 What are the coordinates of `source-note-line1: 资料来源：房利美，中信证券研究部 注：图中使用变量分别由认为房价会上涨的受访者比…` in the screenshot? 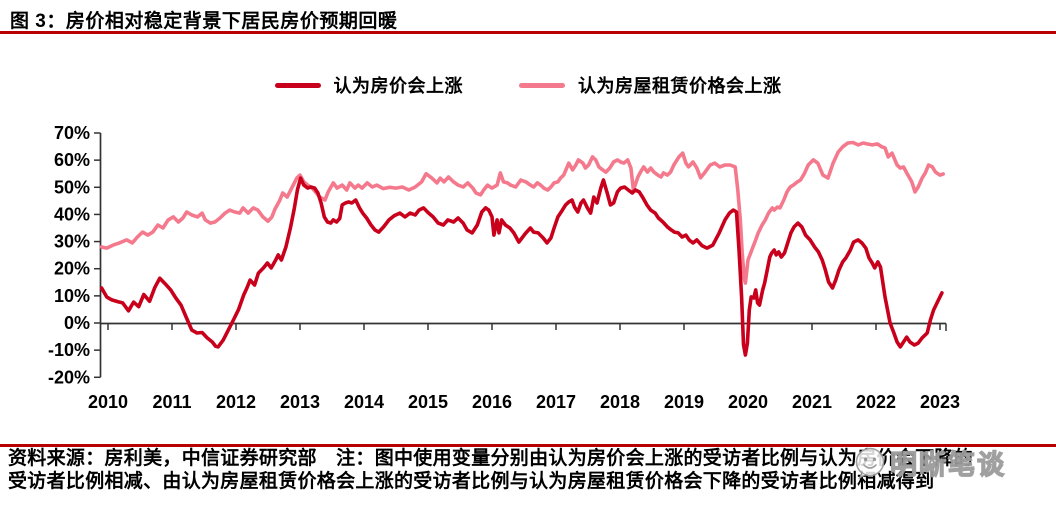 It's located at (491, 458).